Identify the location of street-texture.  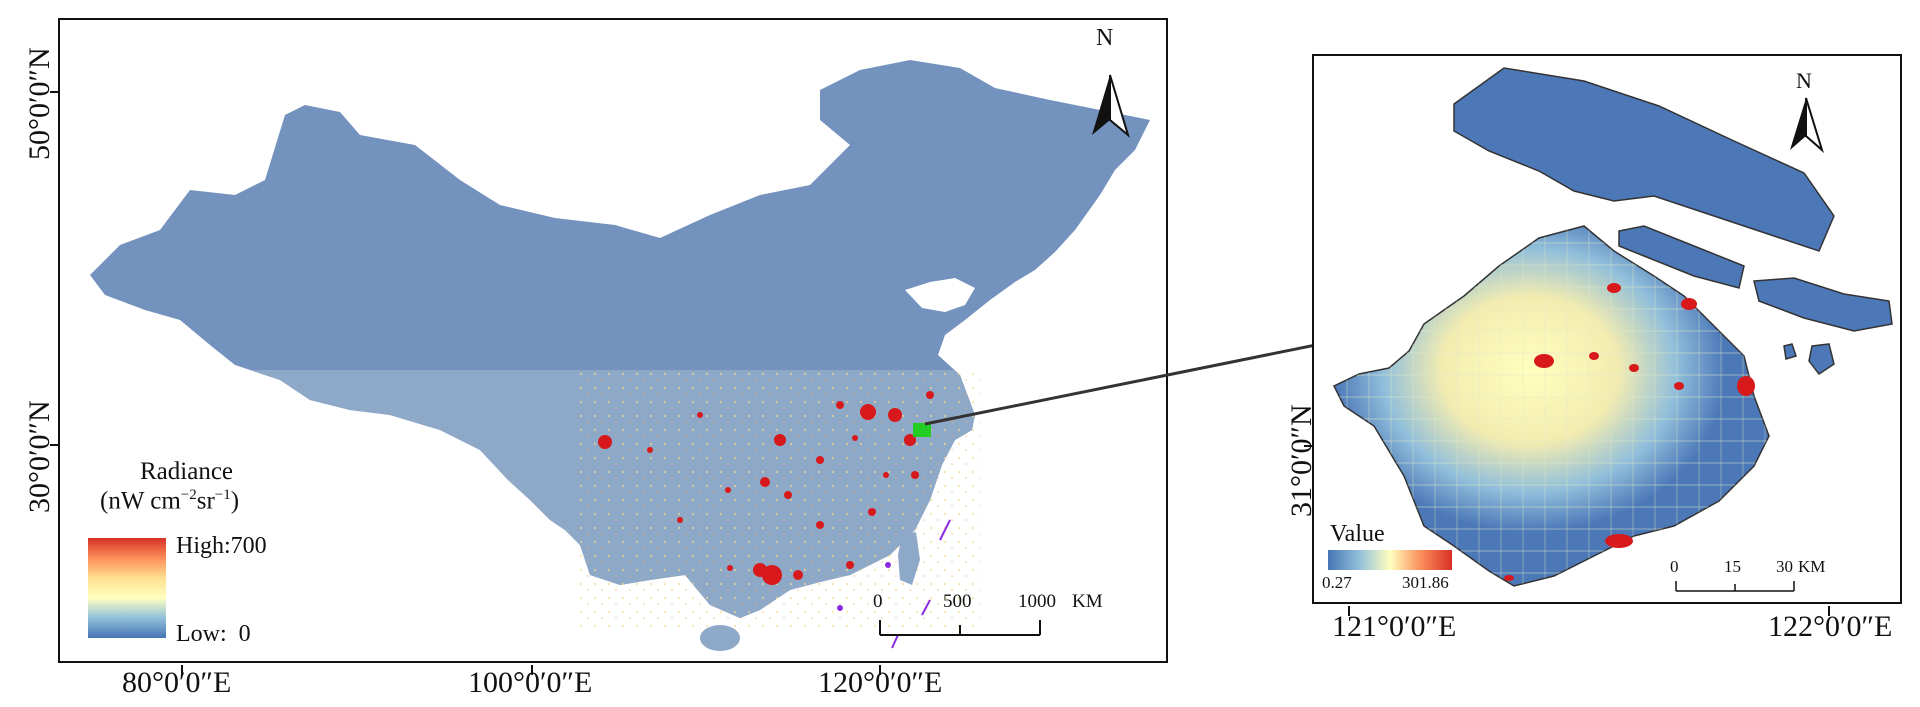
(1551, 406).